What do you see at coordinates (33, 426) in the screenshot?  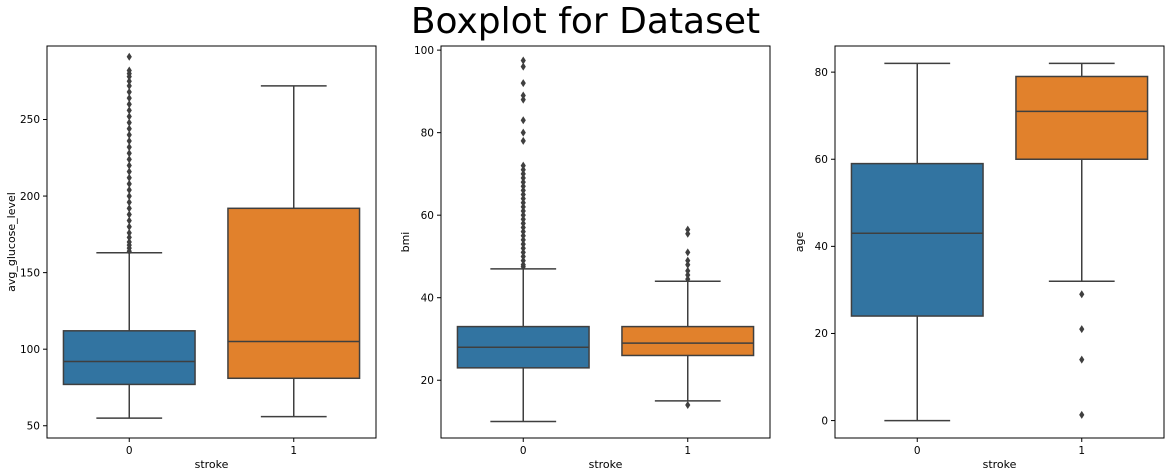 I see `y-tick-label: 50` at bounding box center [33, 426].